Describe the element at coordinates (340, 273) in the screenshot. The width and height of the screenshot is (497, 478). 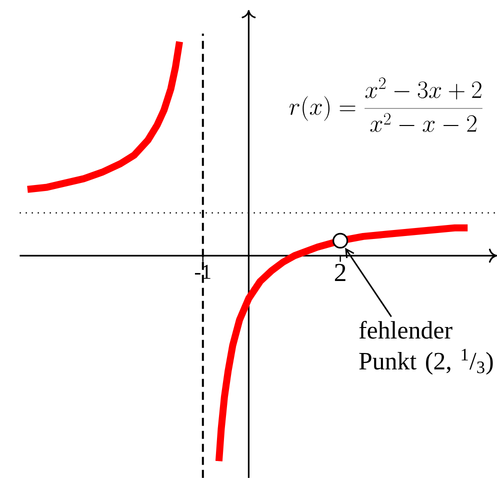
I see `x-tick-label: 2` at that location.